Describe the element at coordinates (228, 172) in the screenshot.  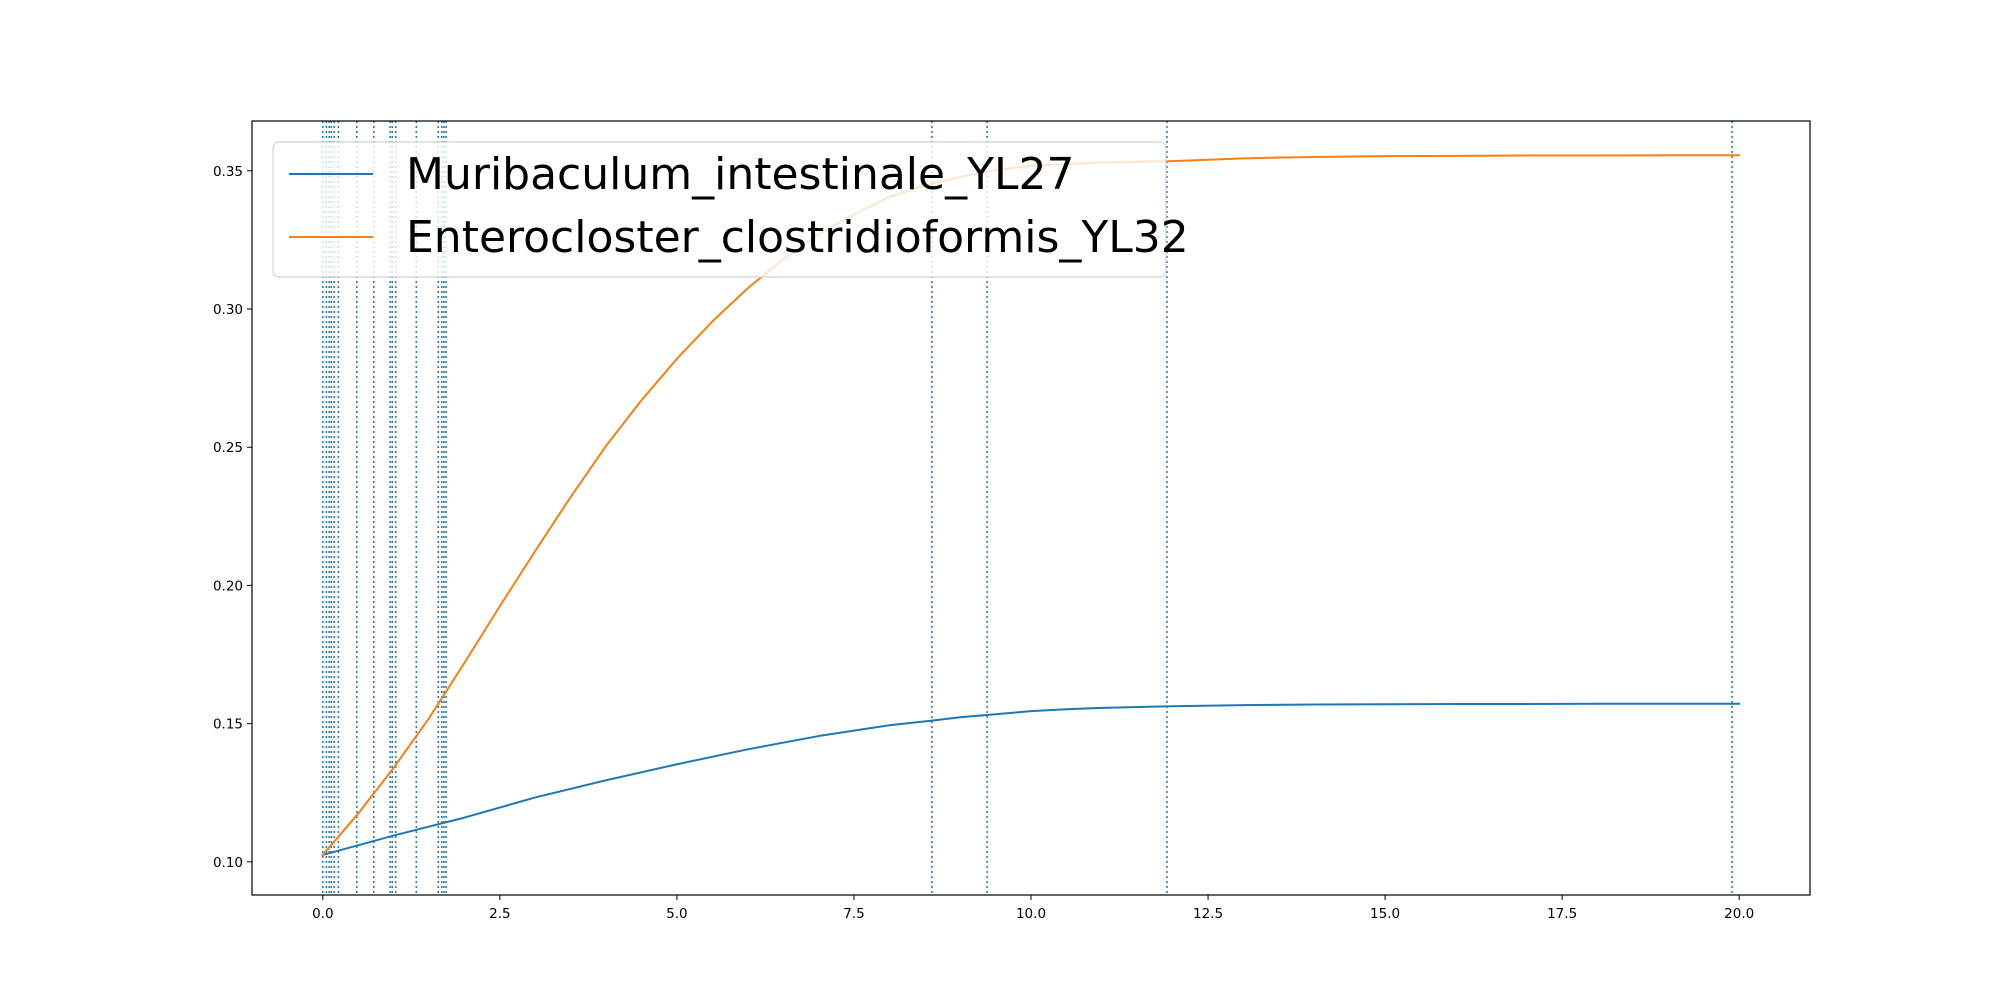
I see `y-tick-label-5: 0.35` at that location.